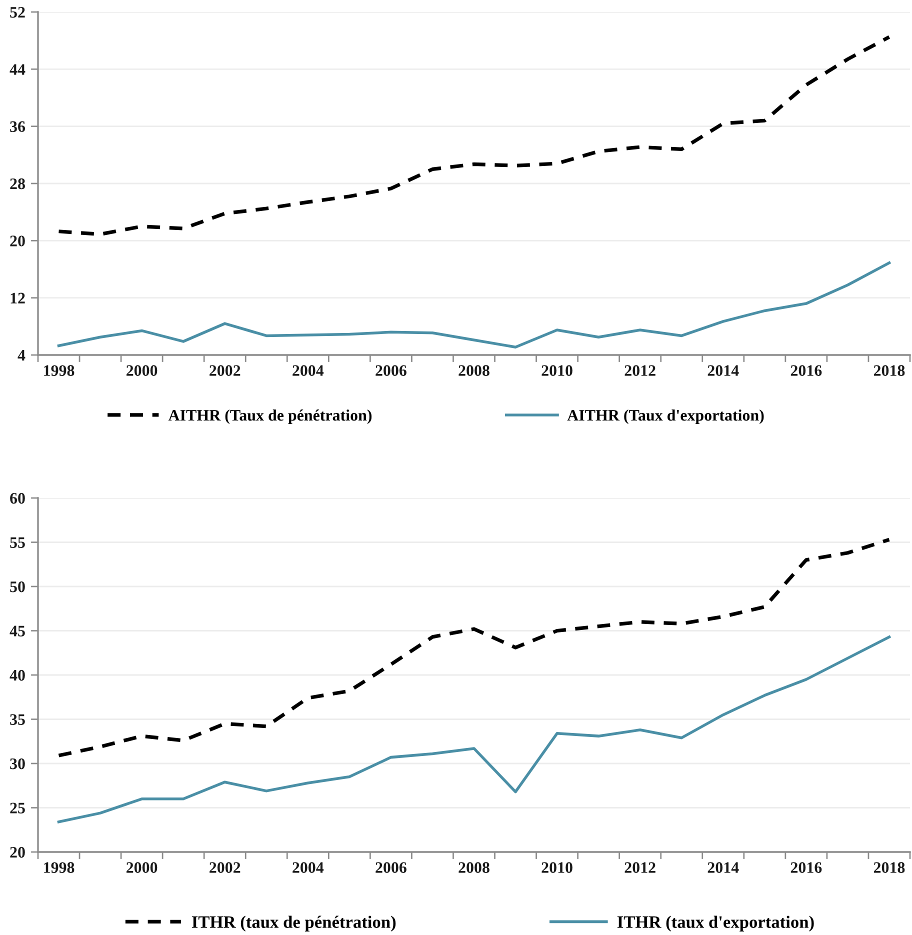 This screenshot has height=935, width=912. I want to click on y-tick-label: 25, so click(17, 808).